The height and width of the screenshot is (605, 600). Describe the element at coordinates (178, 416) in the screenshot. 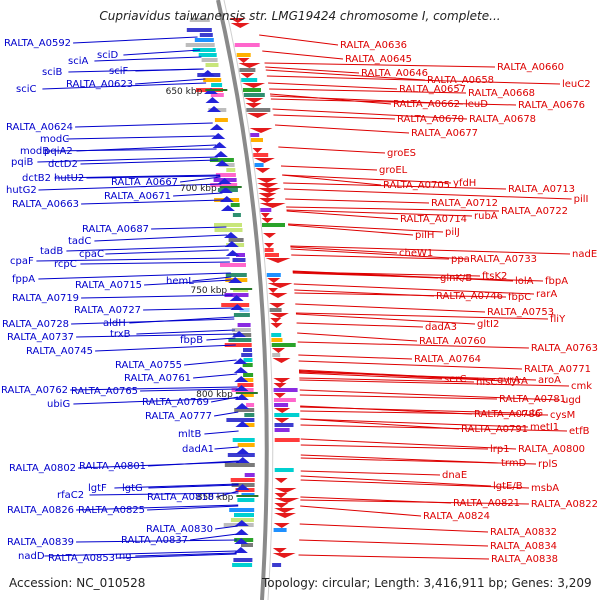

I see `gene-label-ralta-a0777: RALTA_A0777` at that location.